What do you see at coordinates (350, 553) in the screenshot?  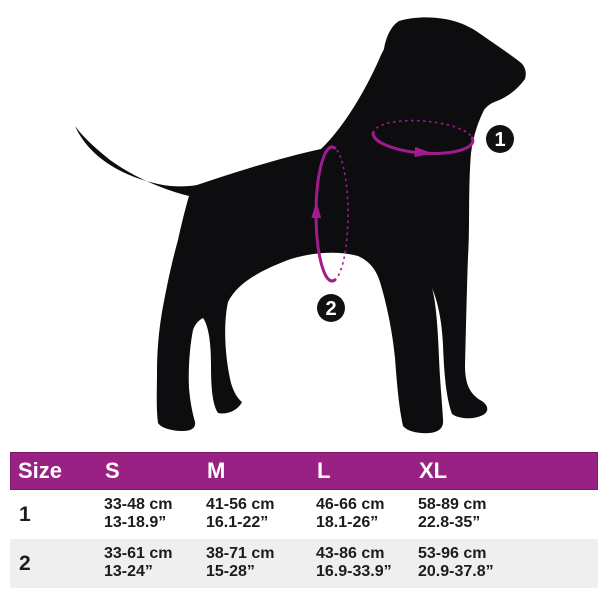 I see `cell-cm-value: 43-86 cm` at bounding box center [350, 553].